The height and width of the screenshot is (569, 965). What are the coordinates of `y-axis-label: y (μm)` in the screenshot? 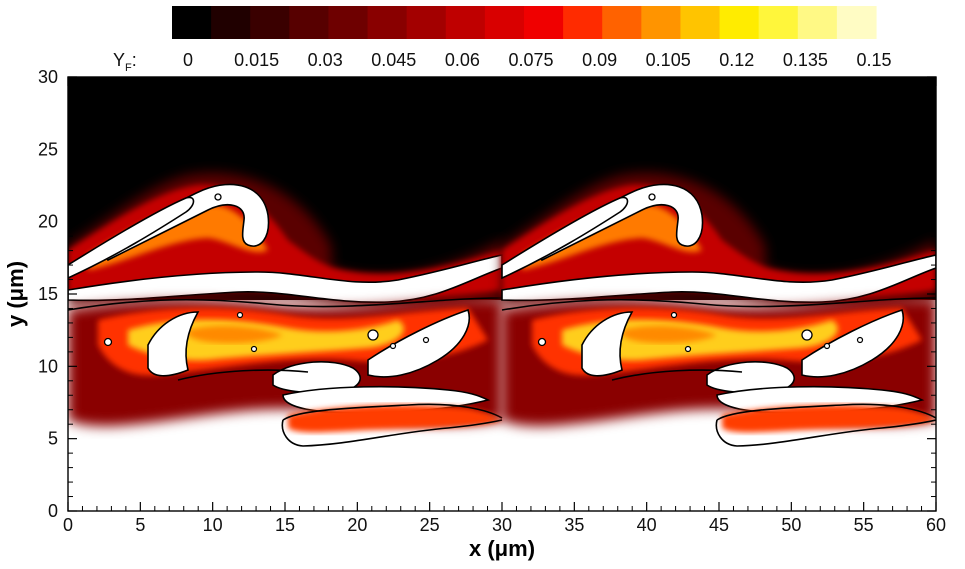 It's located at (15, 294).